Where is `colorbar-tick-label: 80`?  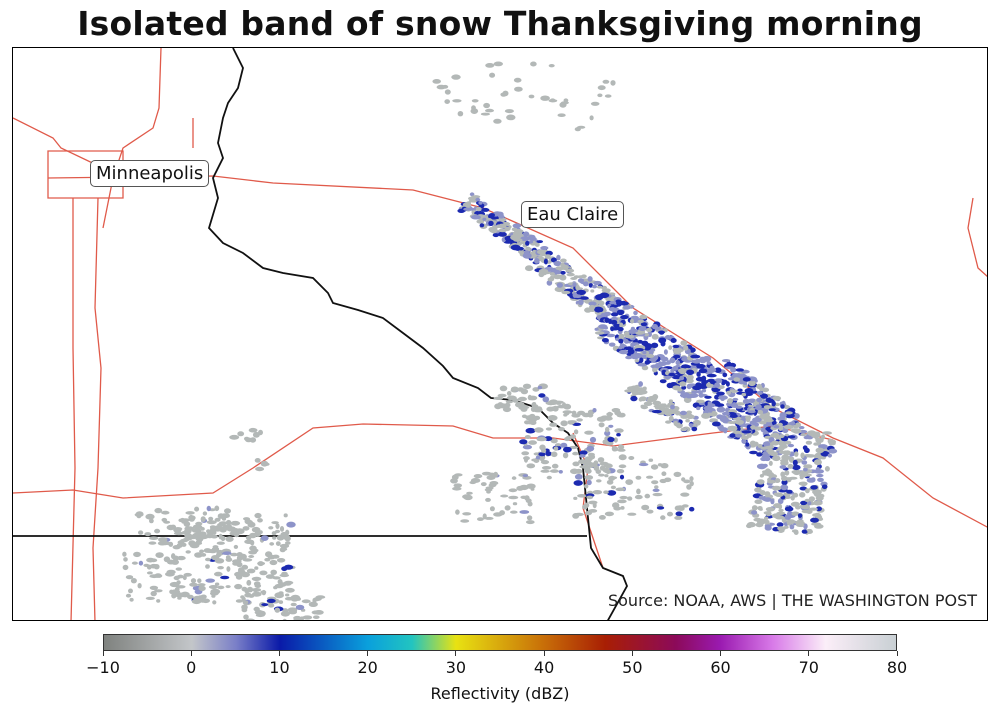 colorbar-tick-label: 80 is located at coordinates (897, 667).